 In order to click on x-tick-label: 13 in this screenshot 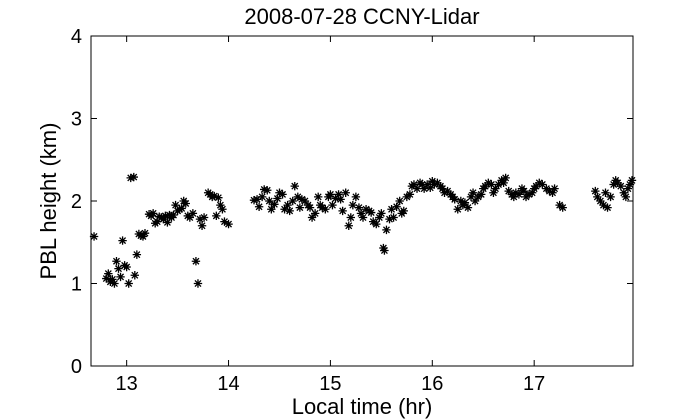, I will do `click(127, 384)`.